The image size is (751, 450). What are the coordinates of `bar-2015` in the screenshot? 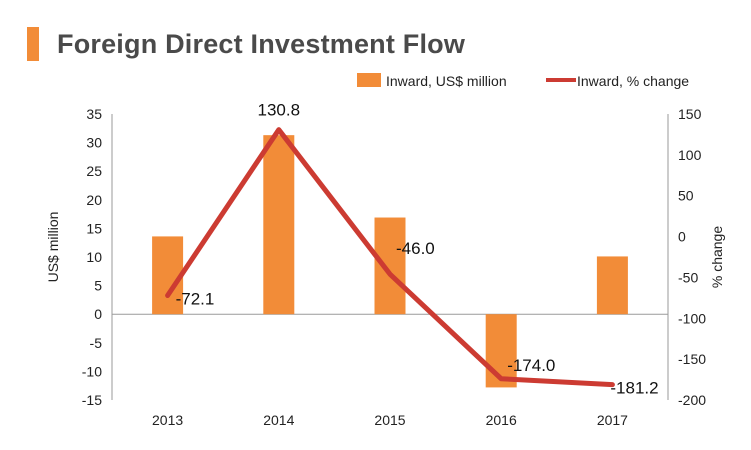 It's located at (390, 266).